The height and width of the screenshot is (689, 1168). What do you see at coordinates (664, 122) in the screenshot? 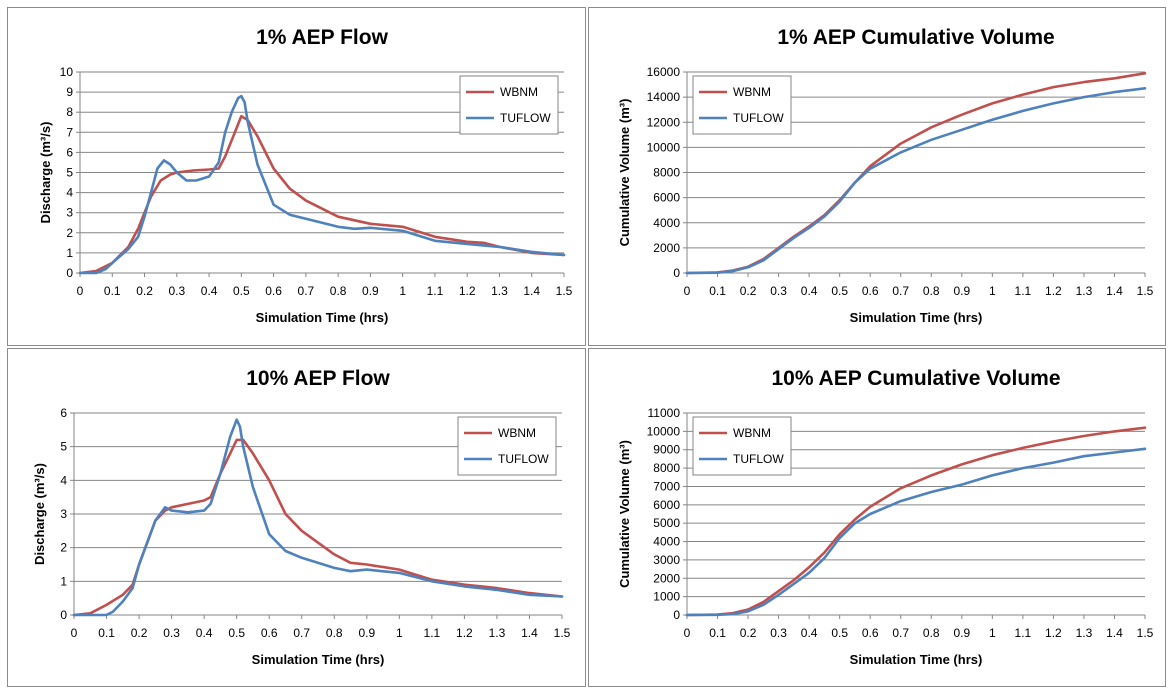
I see `y-tick-label: 12000` at bounding box center [664, 122].